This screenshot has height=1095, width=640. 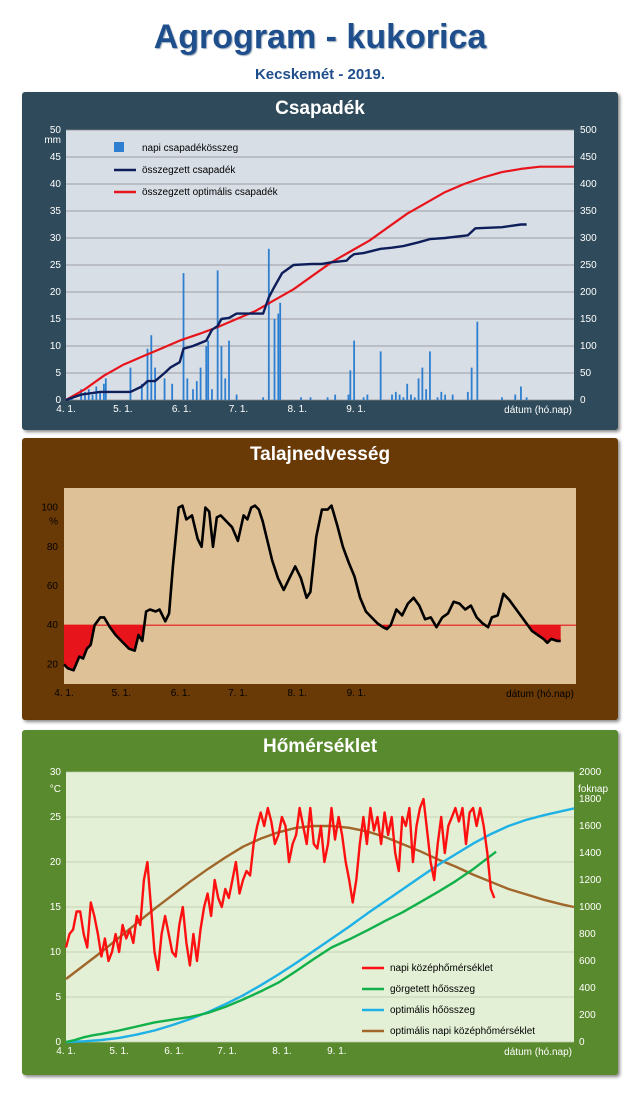 I want to click on y-left-tick-label: 20, so click(x=56, y=292).